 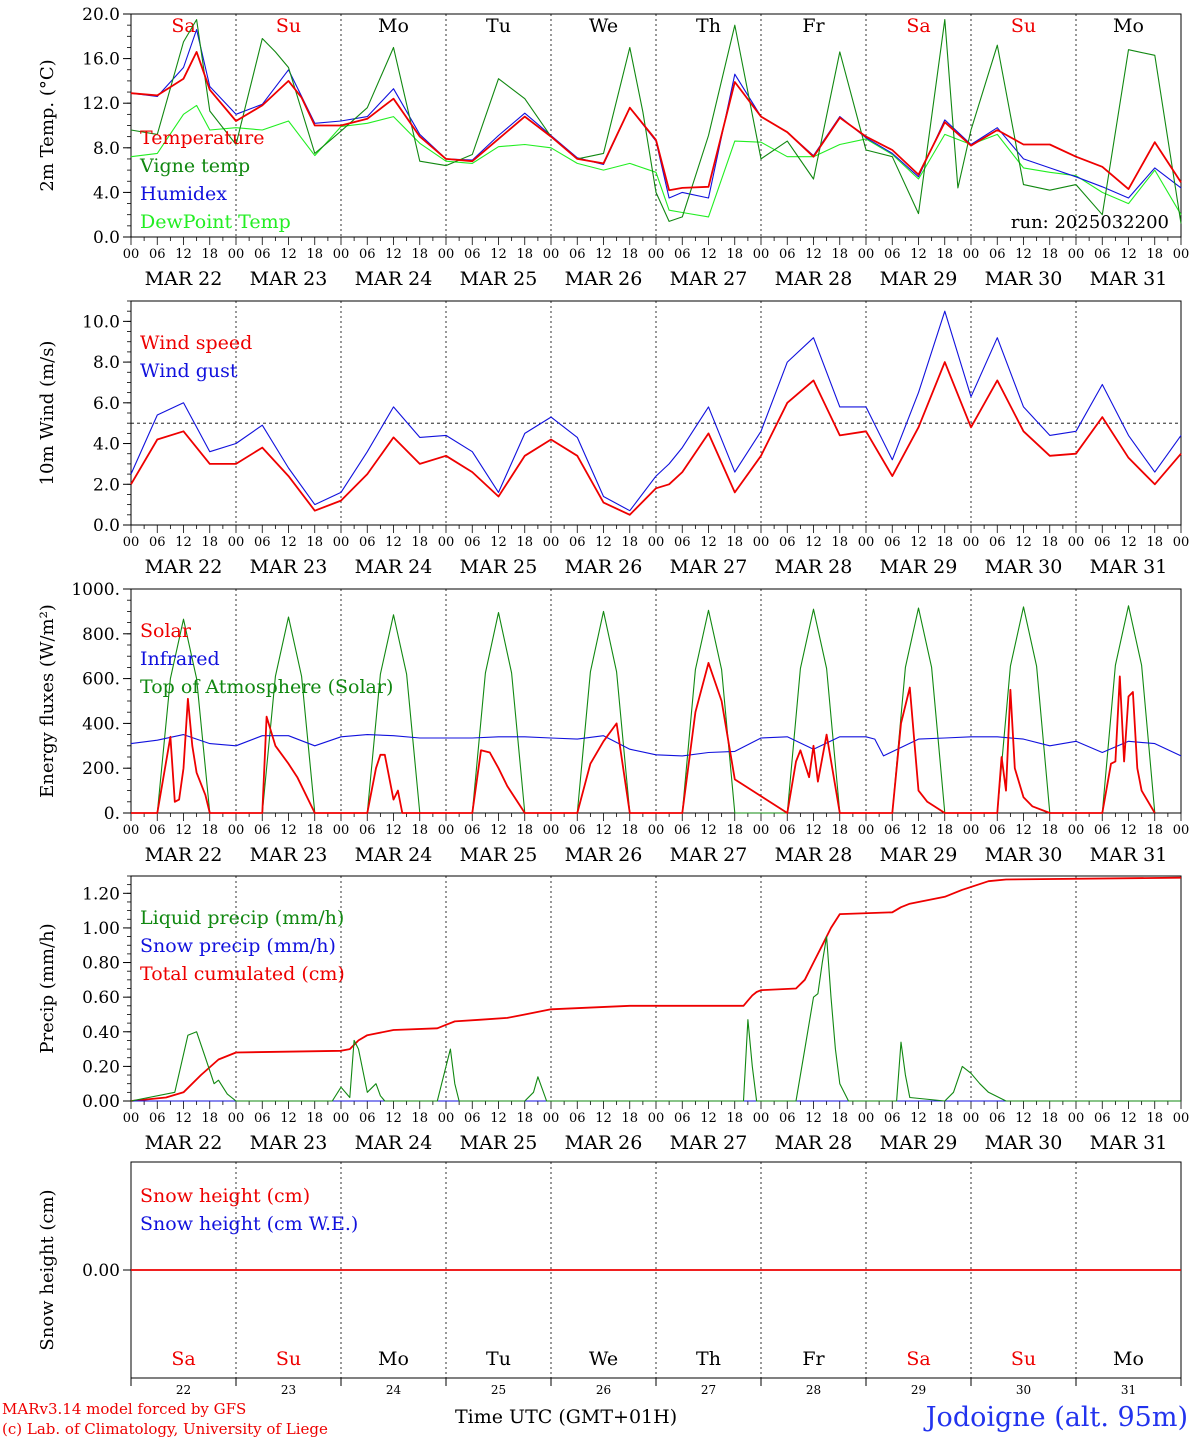 What do you see at coordinates (202, 138) in the screenshot?
I see `legend-entry: Temperature` at bounding box center [202, 138].